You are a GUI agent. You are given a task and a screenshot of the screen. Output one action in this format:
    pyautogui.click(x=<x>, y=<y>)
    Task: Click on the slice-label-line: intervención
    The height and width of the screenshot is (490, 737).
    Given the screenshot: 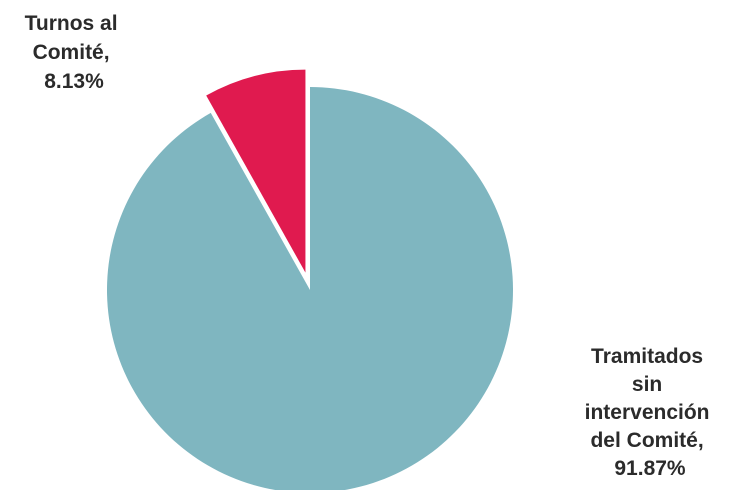 What is the action you would take?
    pyautogui.click(x=647, y=412)
    